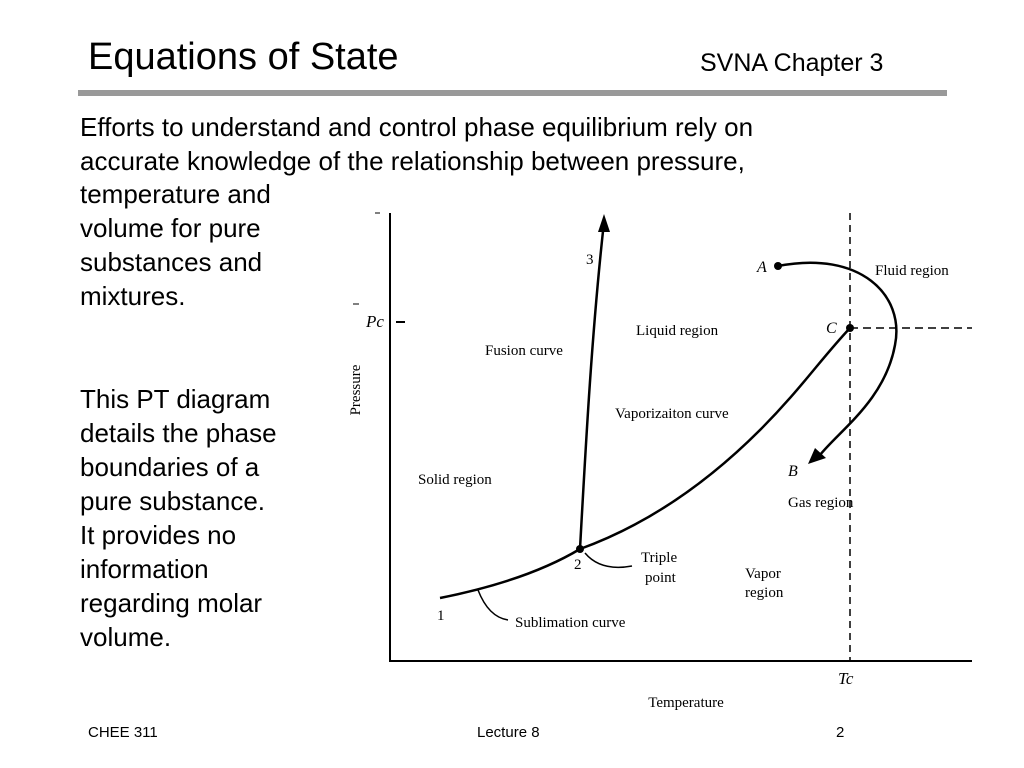 Image resolution: width=1024 pixels, height=768 pixels. What do you see at coordinates (123, 732) in the screenshot?
I see `footer-course: CHEE 311` at bounding box center [123, 732].